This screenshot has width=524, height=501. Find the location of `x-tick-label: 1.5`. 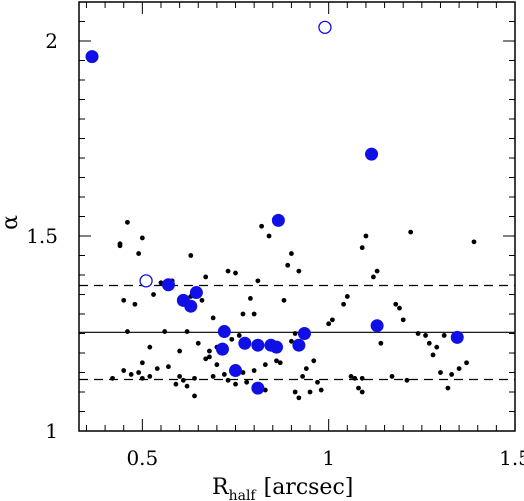

x-tick-label: 1.5 is located at coordinates (511, 458).